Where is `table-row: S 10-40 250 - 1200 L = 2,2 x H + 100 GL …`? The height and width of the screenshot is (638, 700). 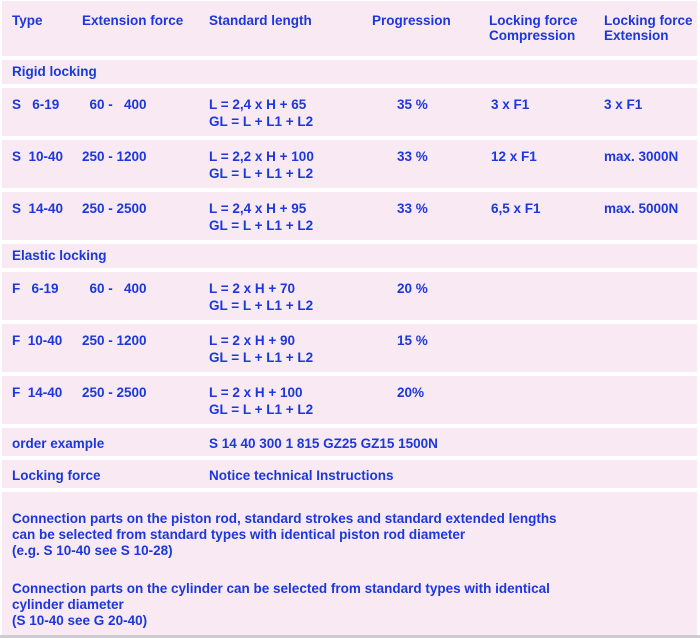 table-row: S 10-40 250 - 1200 L = 2,2 x H + 100 GL … is located at coordinates (349, 164).